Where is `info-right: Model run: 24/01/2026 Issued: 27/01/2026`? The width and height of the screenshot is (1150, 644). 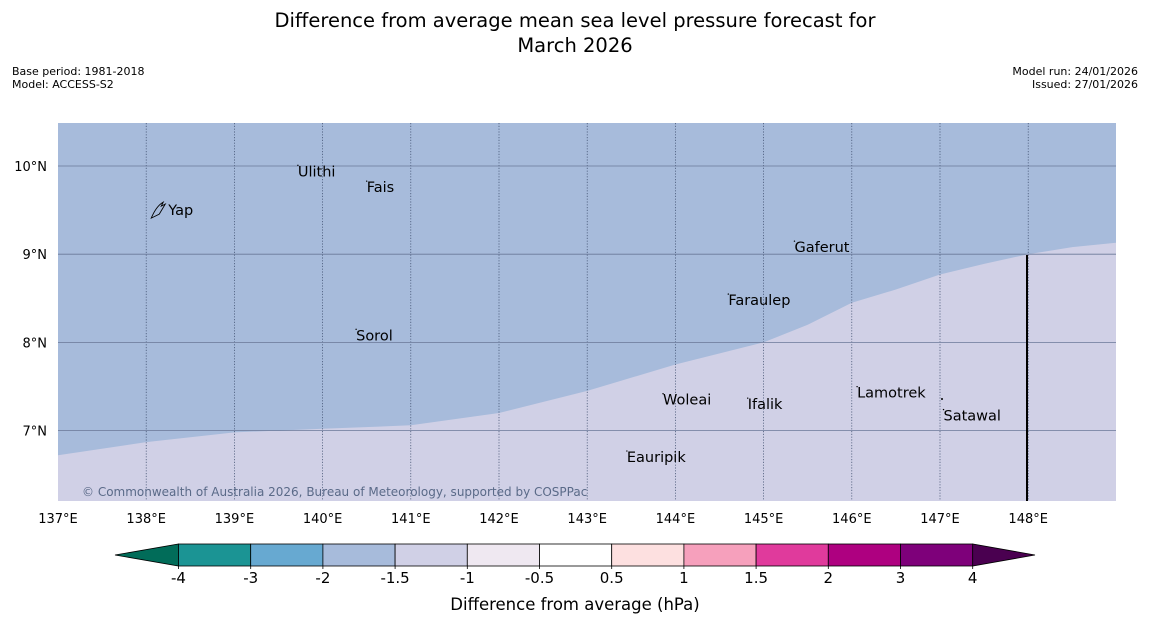
info-right: Model run: 24/01/2026 Issued: 27/01/2026 is located at coordinates (1075, 78).